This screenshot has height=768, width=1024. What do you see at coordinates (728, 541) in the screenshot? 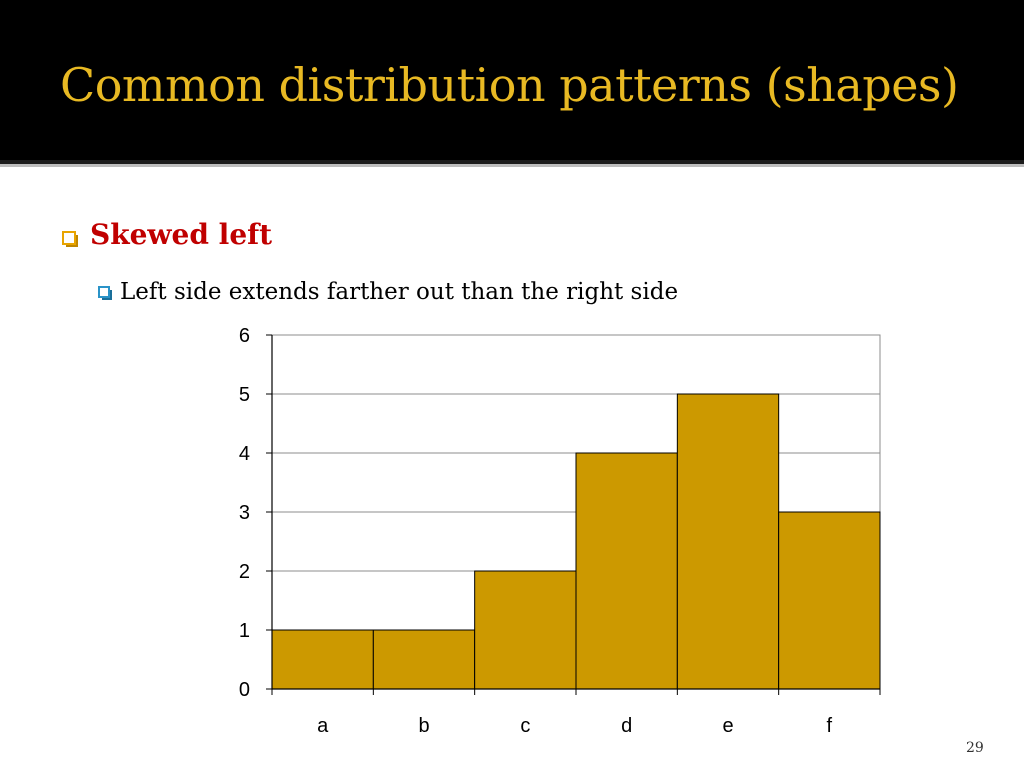
I see `bar-e` at bounding box center [728, 541].